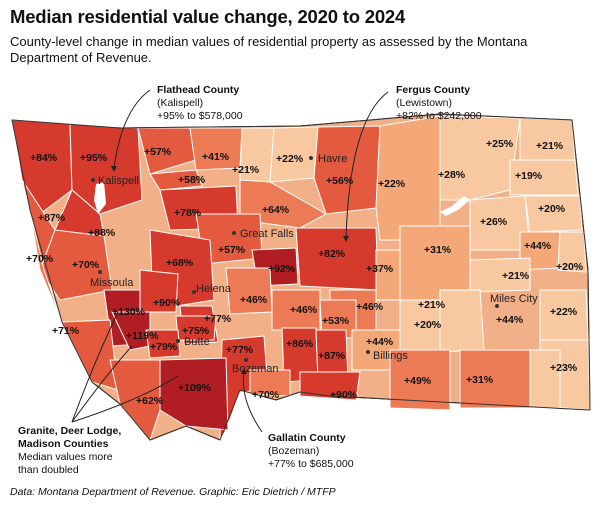 Image resolution: width=600 pixels, height=506 pixels. Describe the element at coordinates (500, 275) in the screenshot. I see `county-prairie` at that location.